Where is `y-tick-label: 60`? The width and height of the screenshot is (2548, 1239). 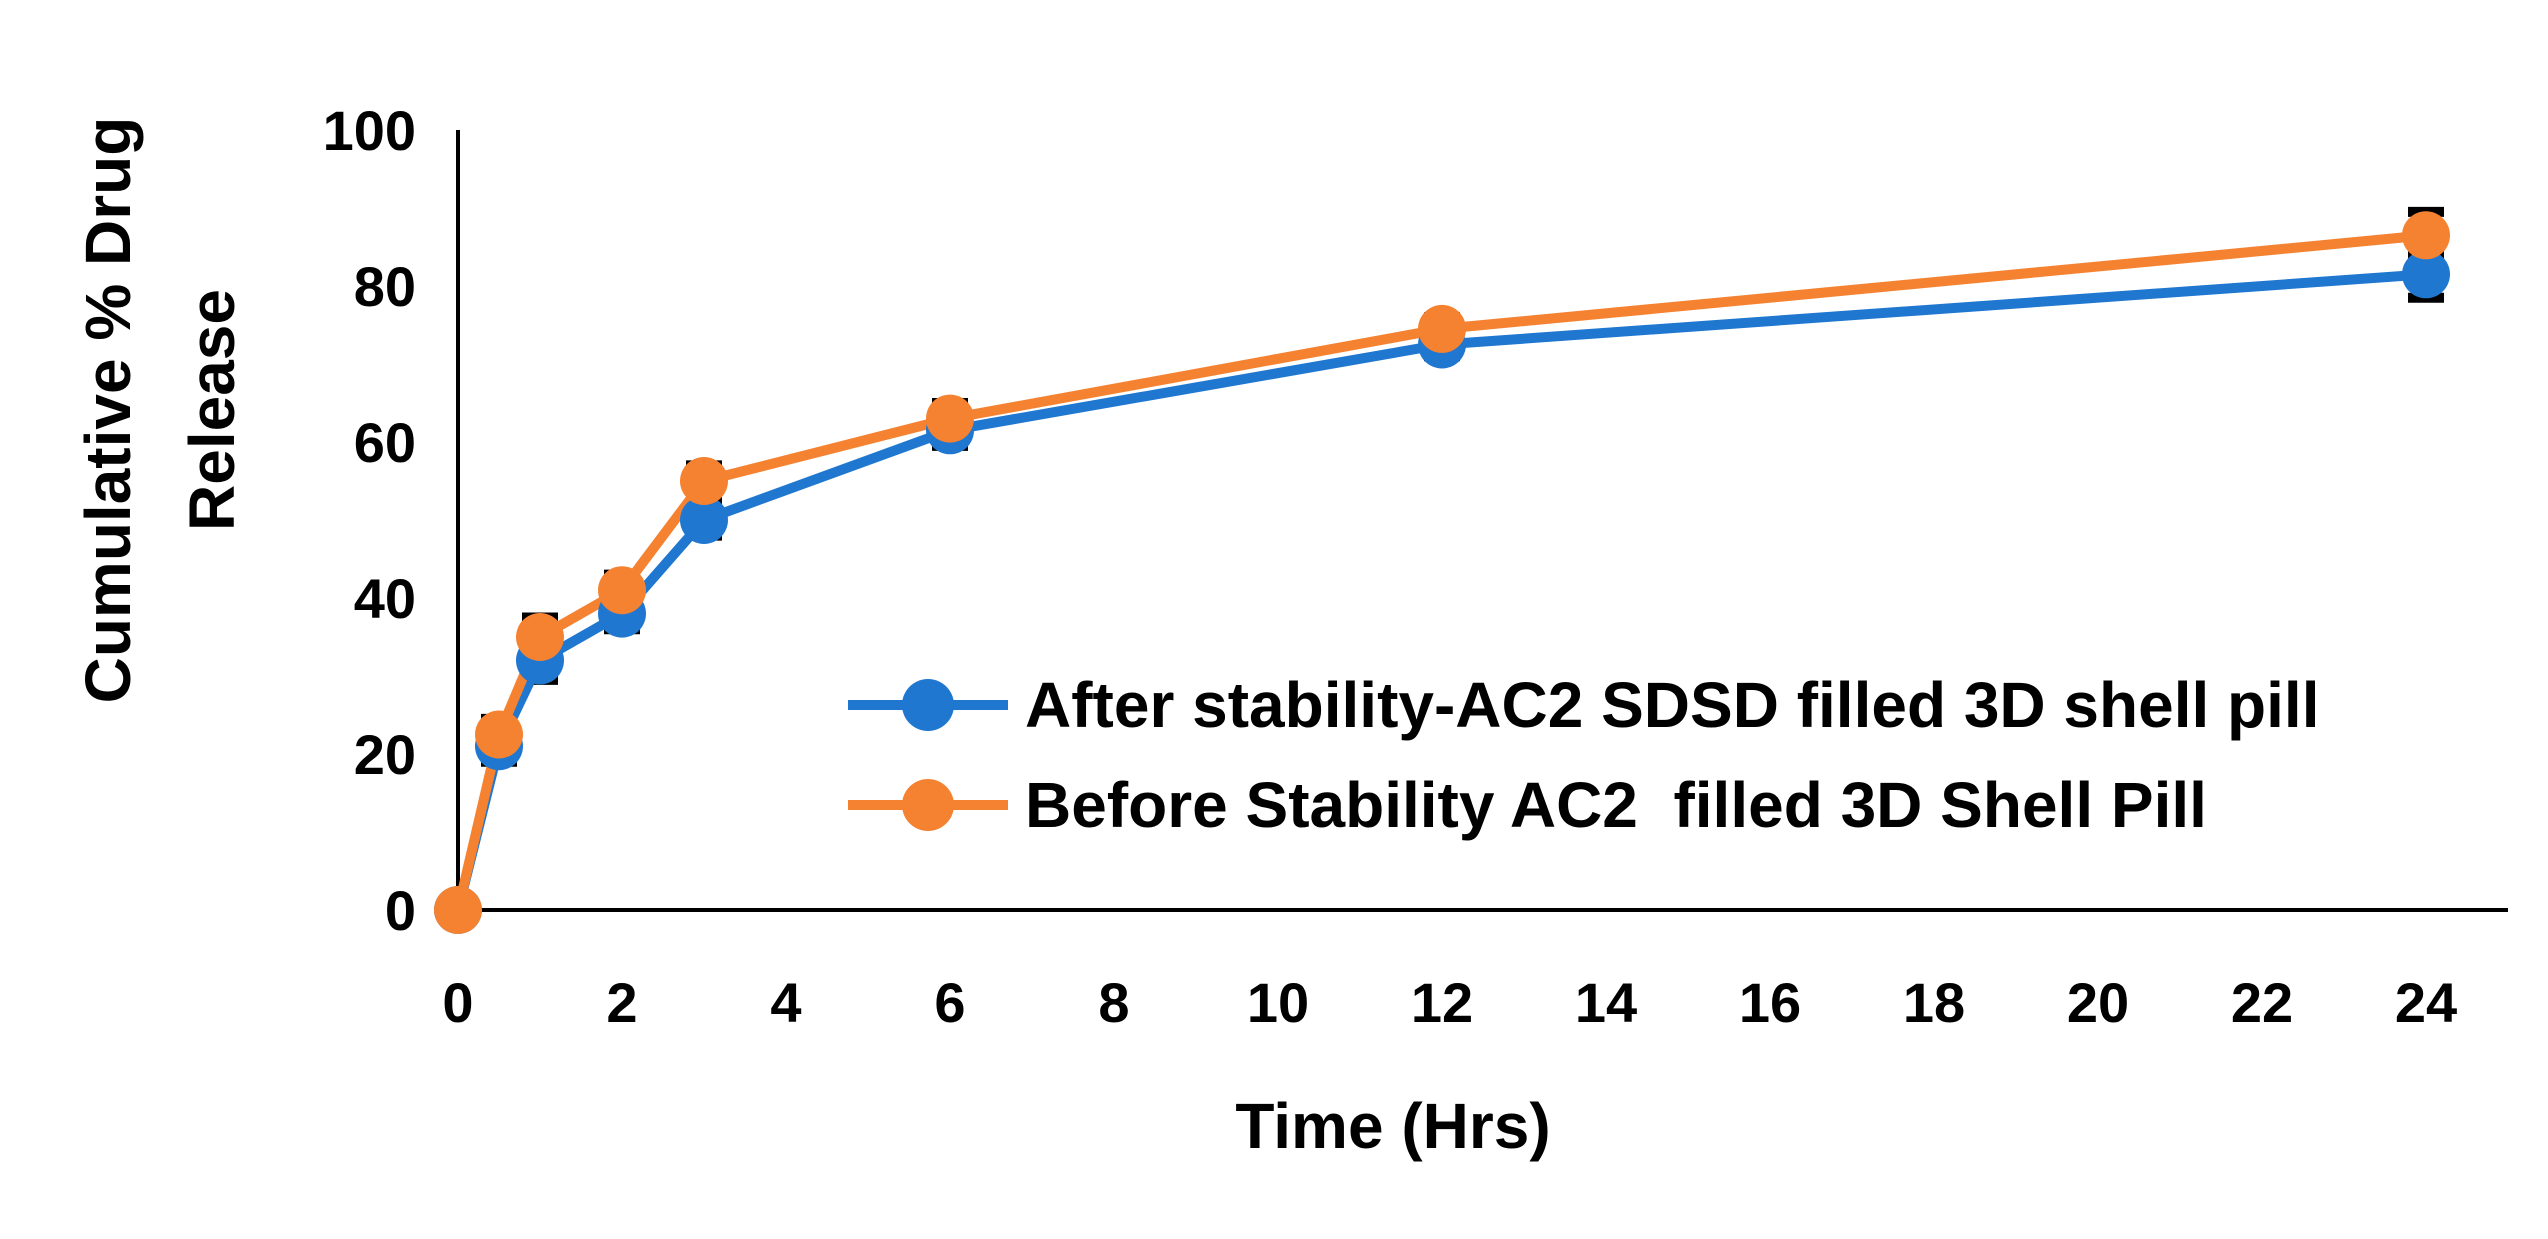
y-tick-label: 60 is located at coordinates (385, 442).